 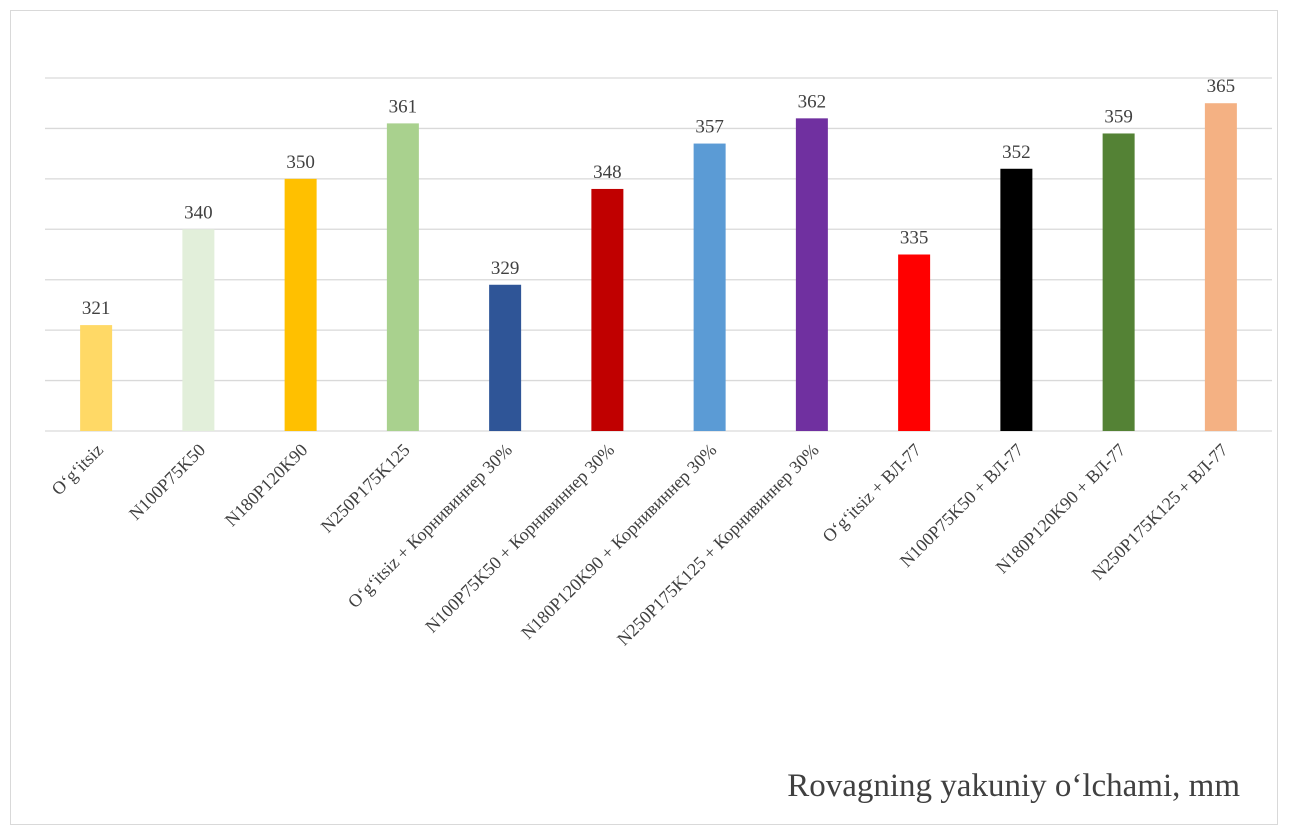 I want to click on data-label-4: 361, so click(x=403, y=106).